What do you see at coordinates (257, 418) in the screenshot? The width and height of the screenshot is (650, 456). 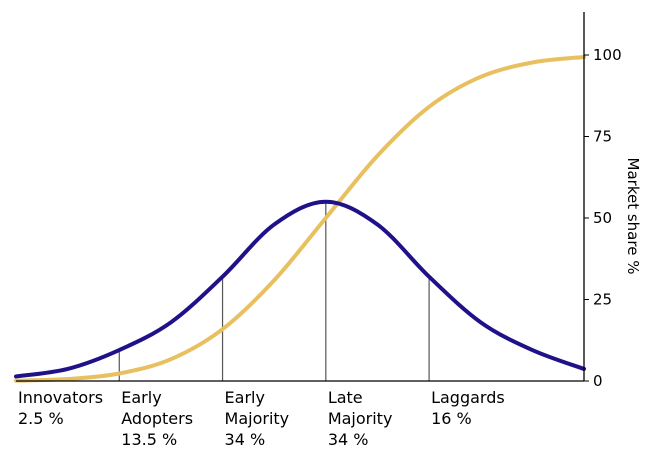 I see `category-label: Early Majority 34 %` at bounding box center [257, 418].